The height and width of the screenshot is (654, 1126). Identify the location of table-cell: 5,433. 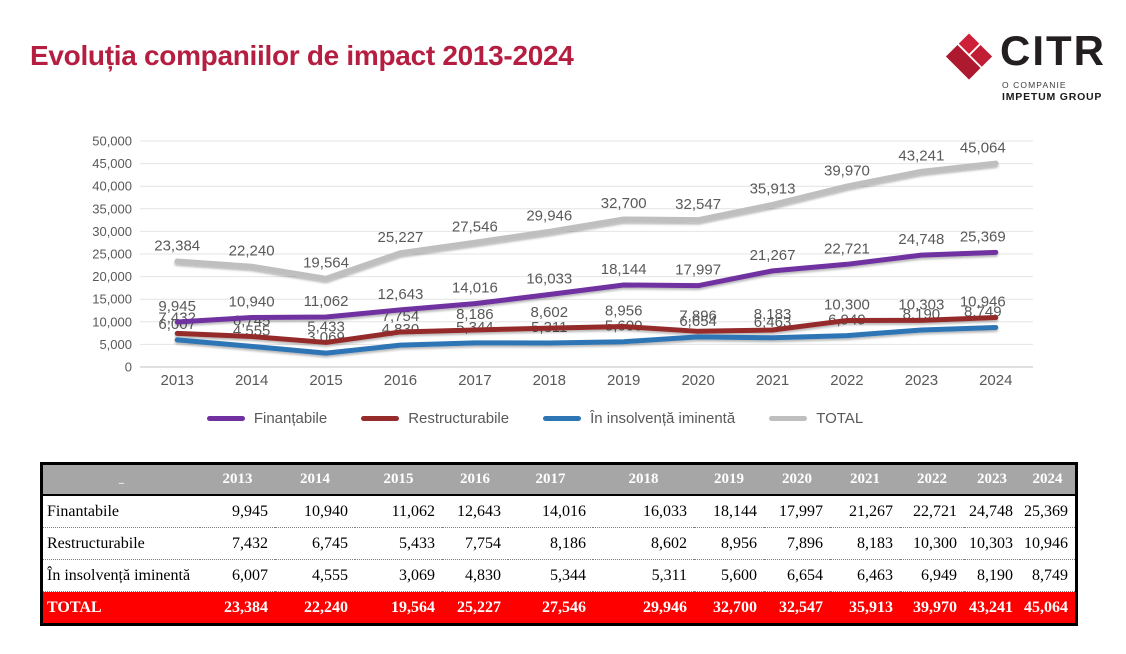
(398, 544).